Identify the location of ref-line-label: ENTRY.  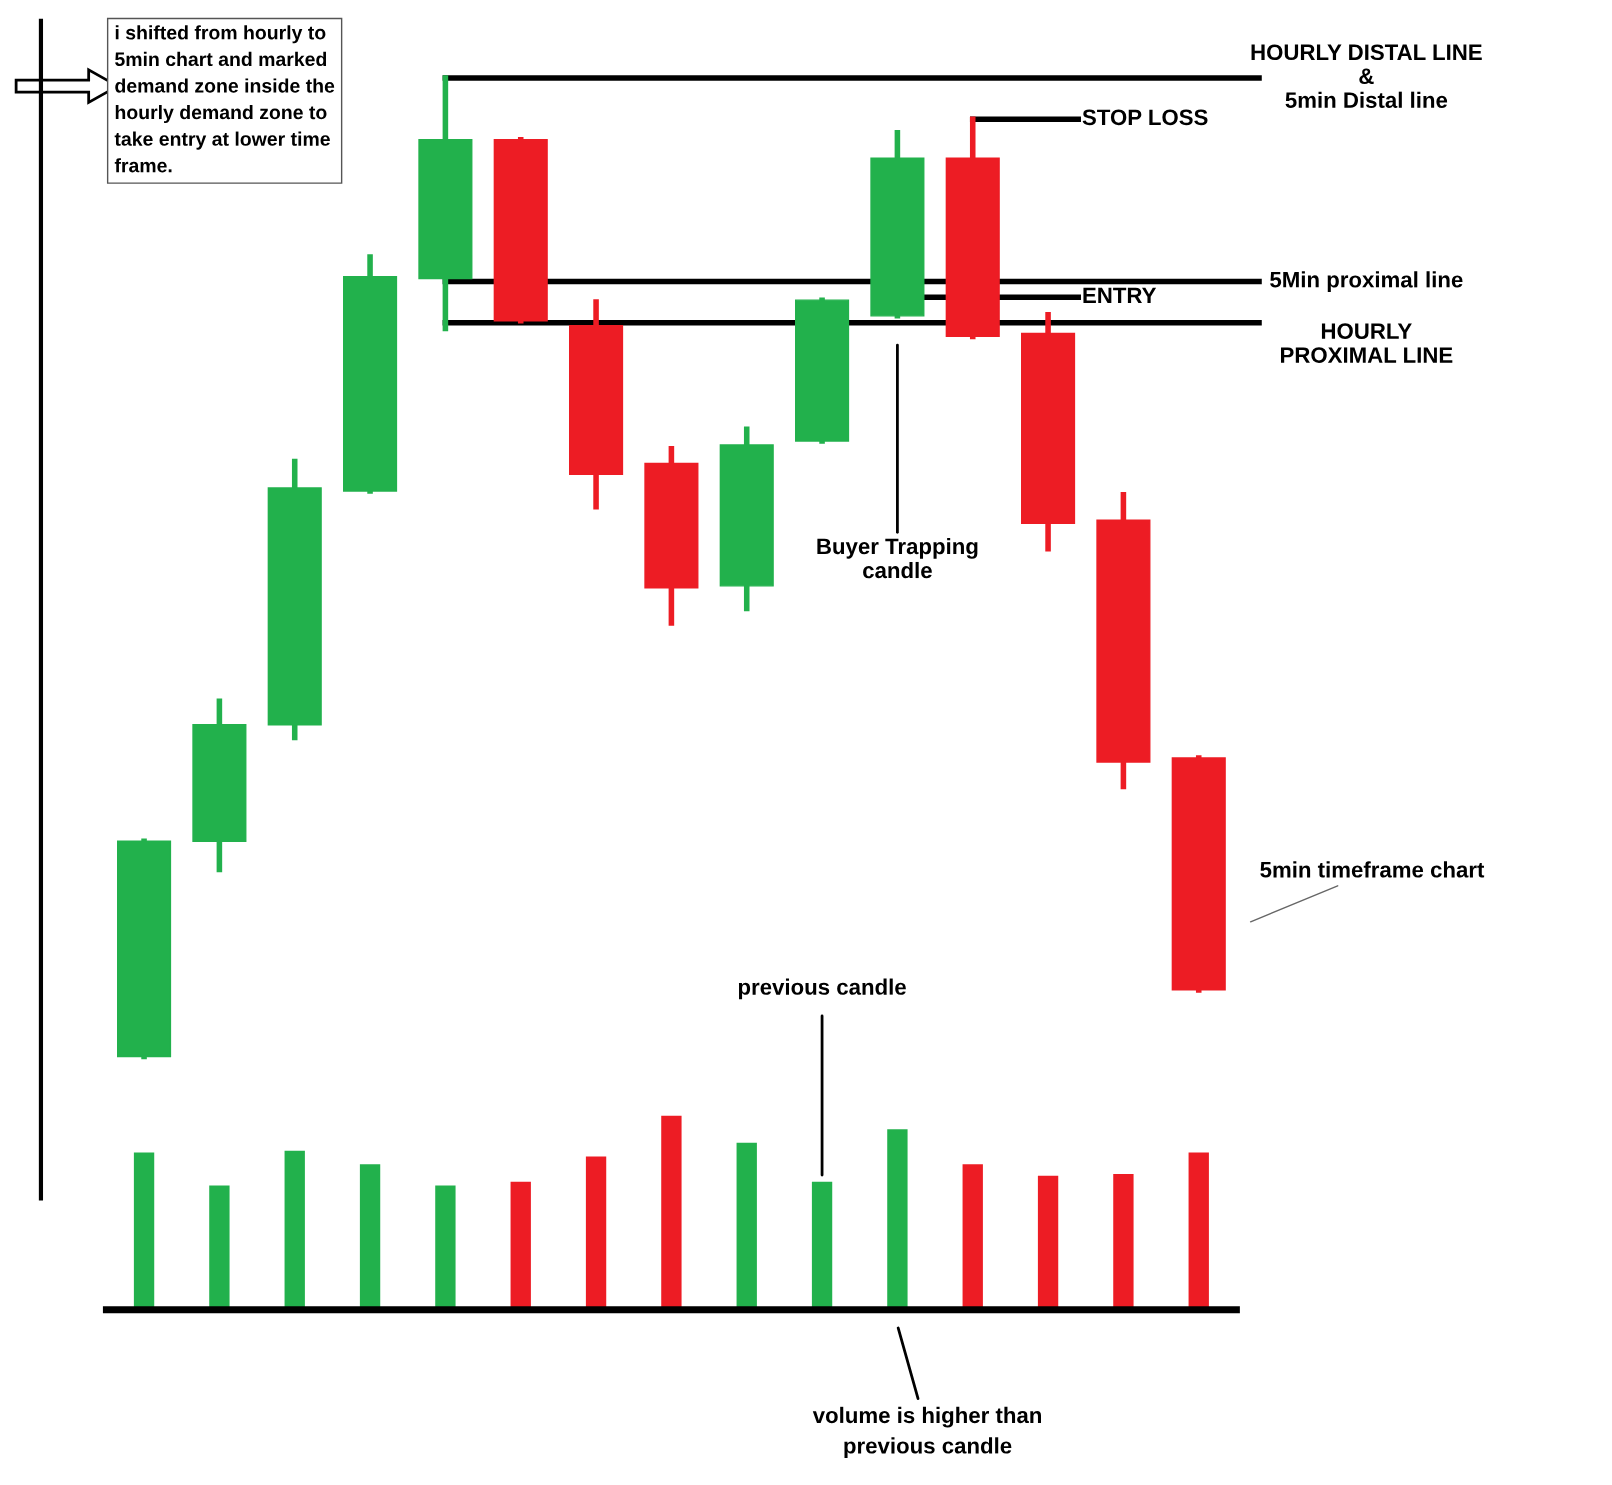
(1120, 295).